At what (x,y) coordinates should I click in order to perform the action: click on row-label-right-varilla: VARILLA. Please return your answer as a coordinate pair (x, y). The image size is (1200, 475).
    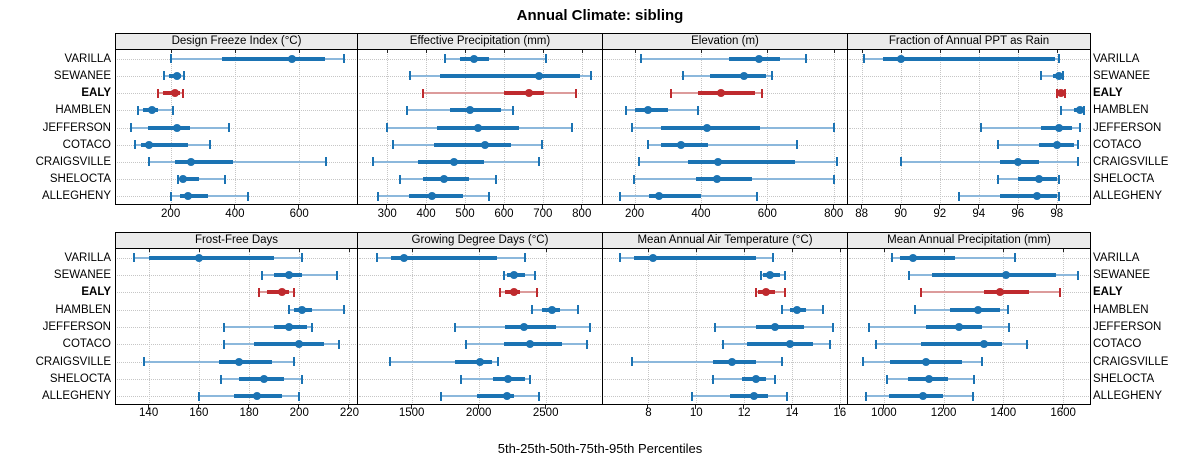
    Looking at the image, I should click on (1116, 58).